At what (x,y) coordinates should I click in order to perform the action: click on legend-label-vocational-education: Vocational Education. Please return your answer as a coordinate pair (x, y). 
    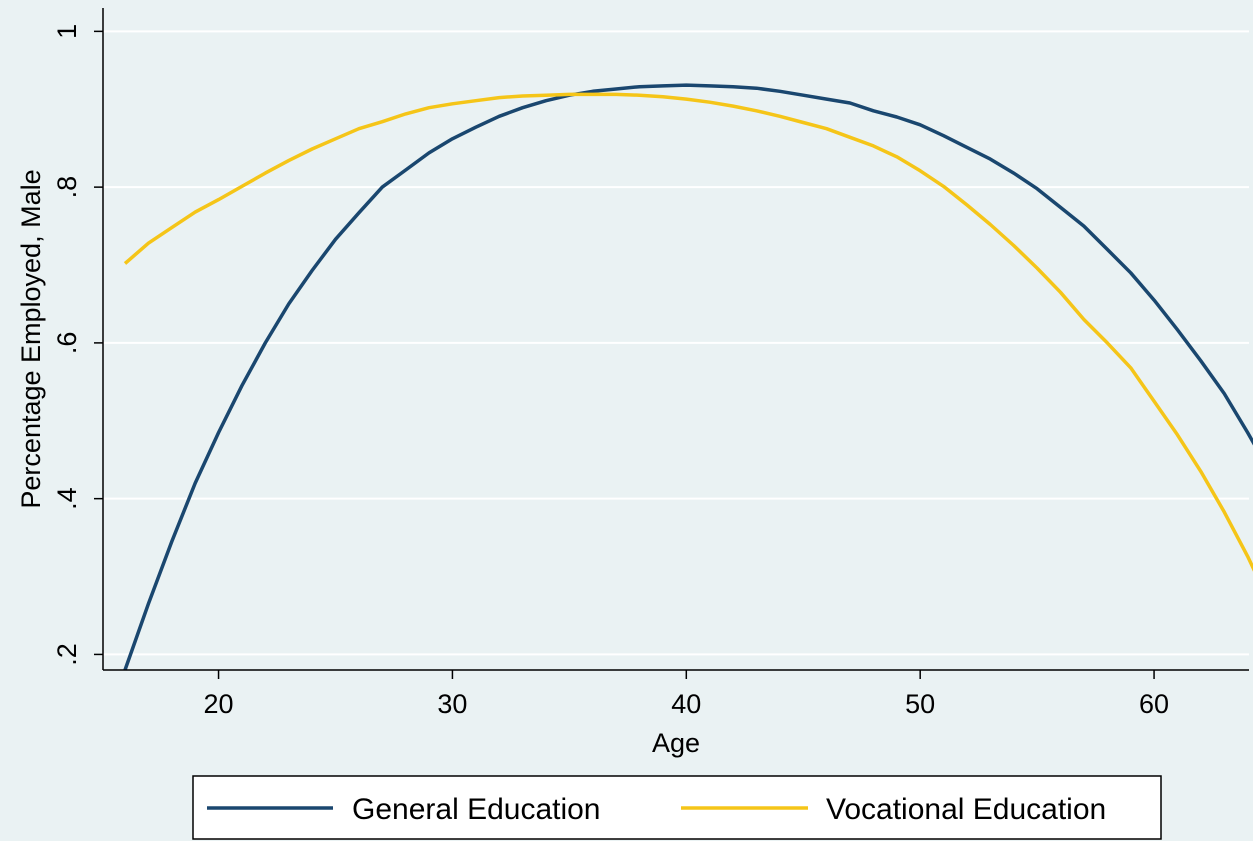
    Looking at the image, I should click on (966, 809).